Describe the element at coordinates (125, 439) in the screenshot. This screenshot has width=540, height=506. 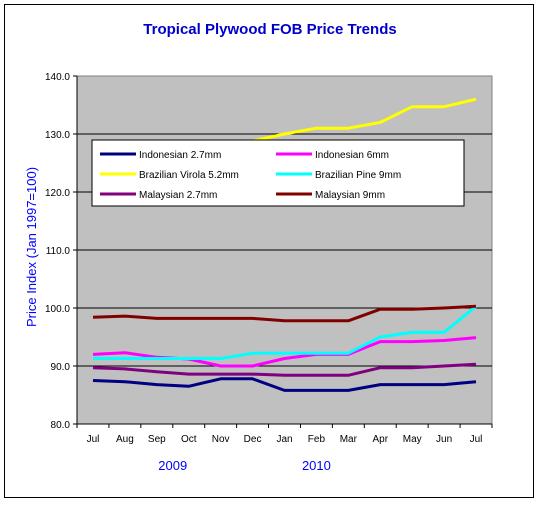
I see `x-tick-label: Aug` at that location.